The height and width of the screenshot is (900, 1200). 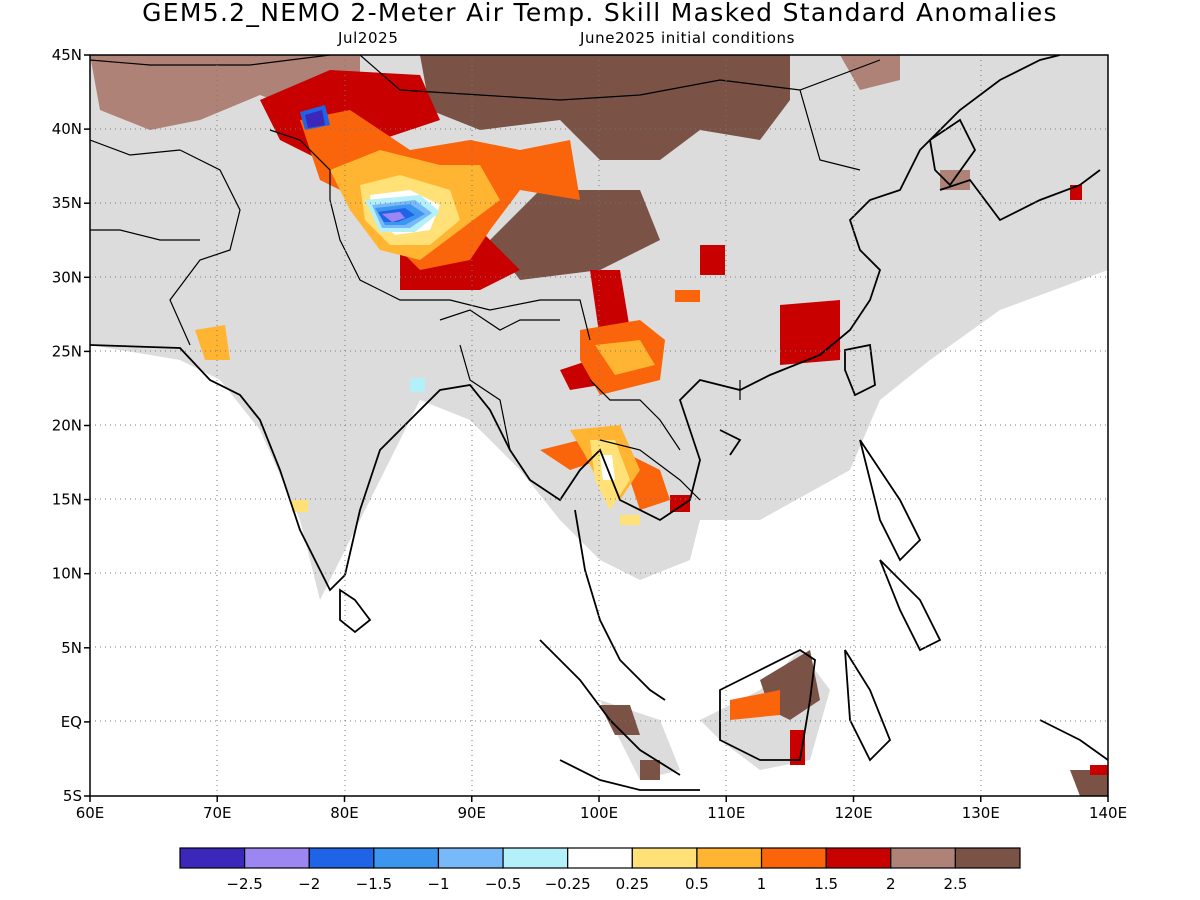 I want to click on colorbar-label: 2.5, so click(x=955, y=884).